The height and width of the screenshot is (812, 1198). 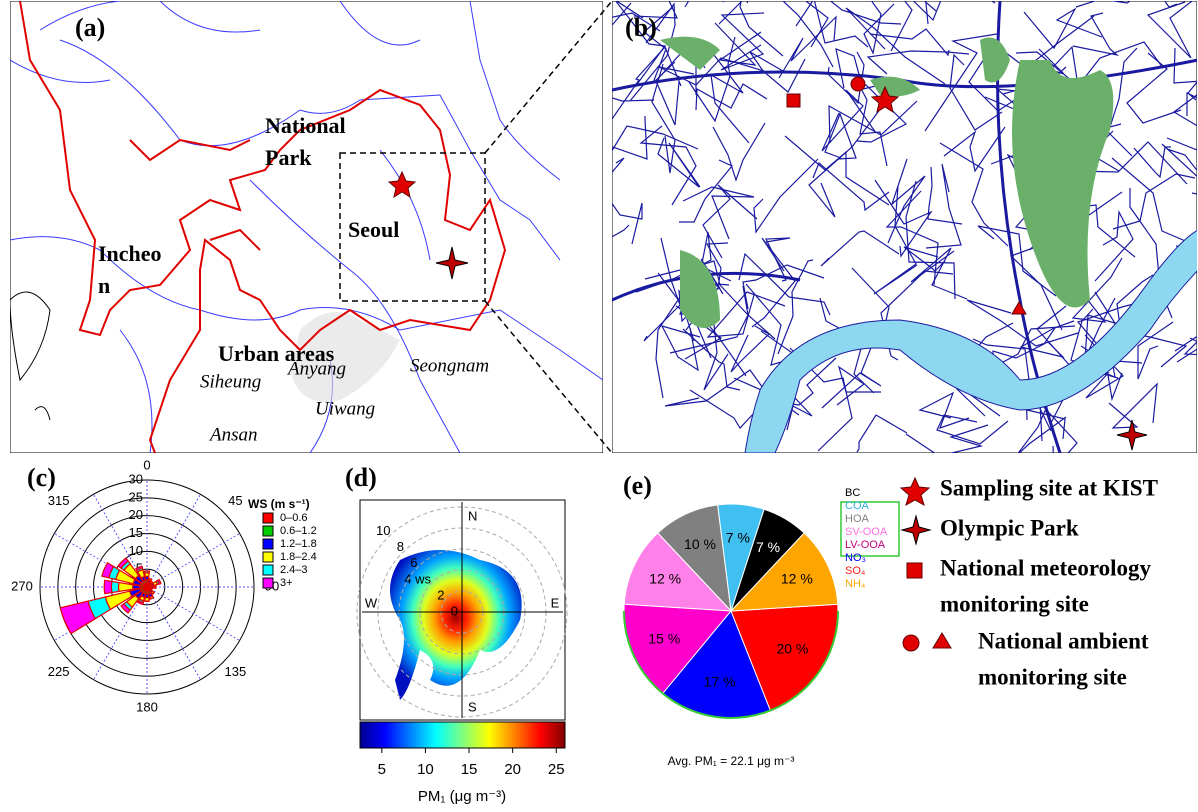 What do you see at coordinates (866, 532) in the screenshot?
I see `legend-label: SV-OOA` at bounding box center [866, 532].